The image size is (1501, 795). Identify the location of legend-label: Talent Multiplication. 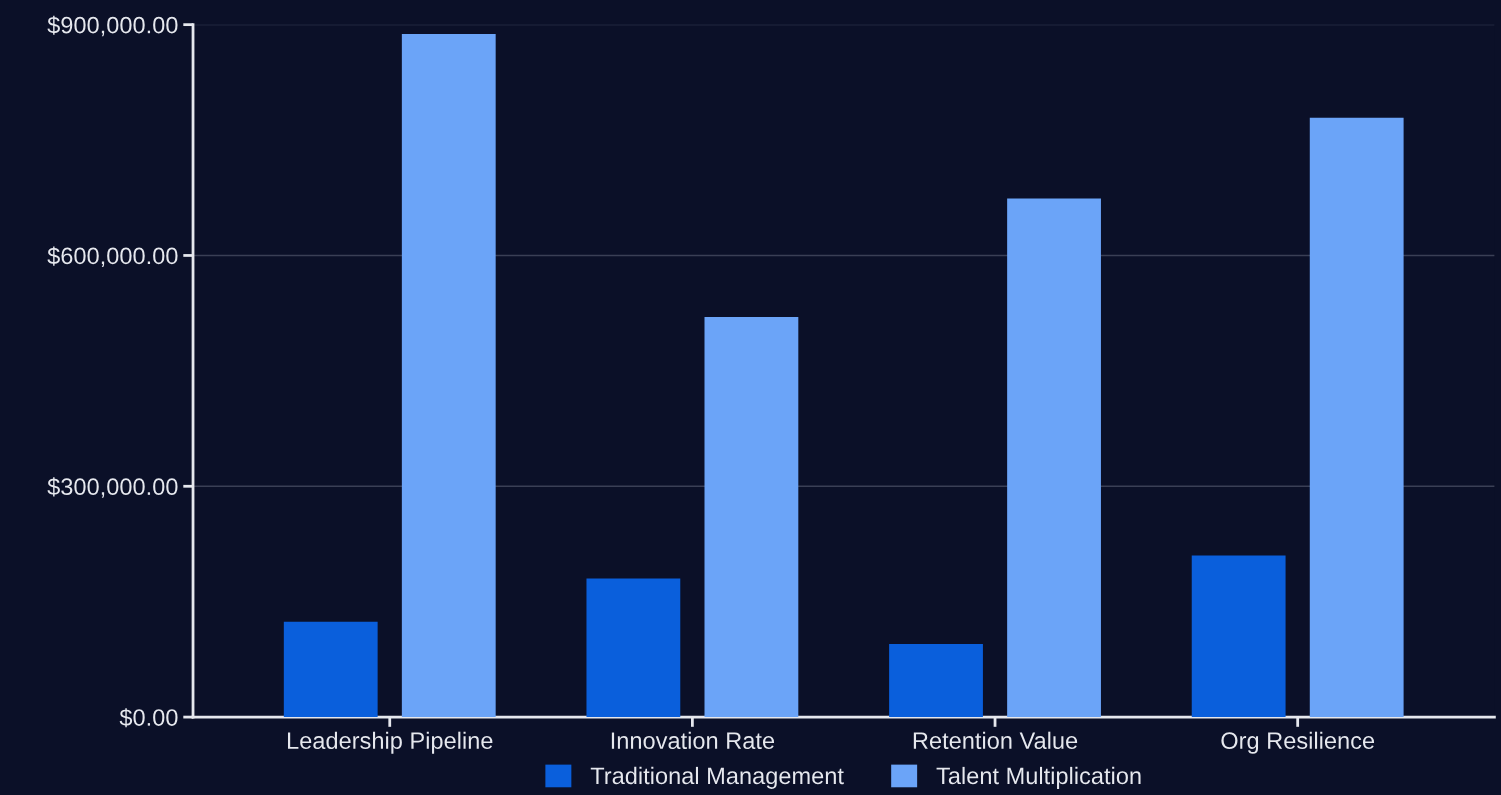
(1038, 777).